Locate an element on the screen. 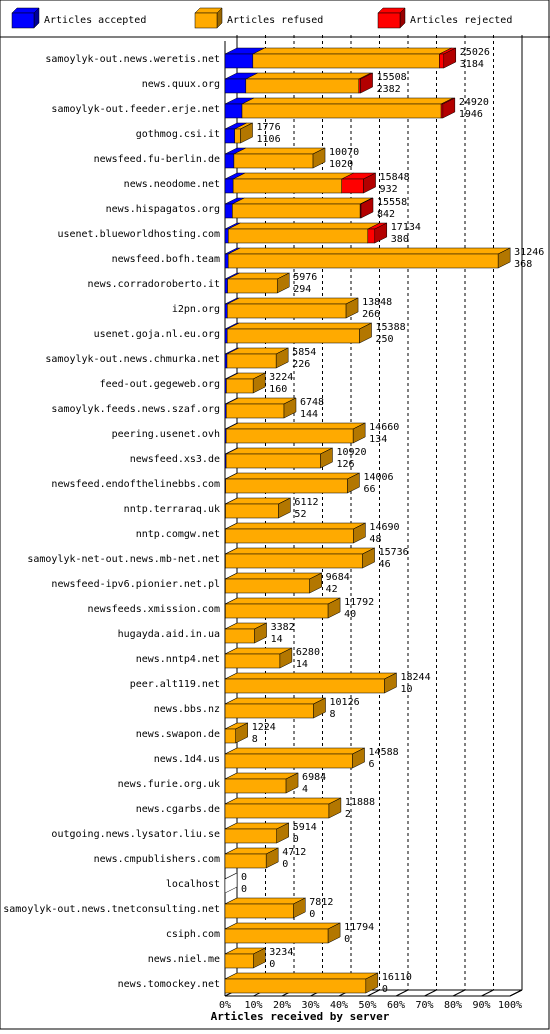 The width and height of the screenshot is (550, 1034). total-label: 1224 is located at coordinates (264, 727).